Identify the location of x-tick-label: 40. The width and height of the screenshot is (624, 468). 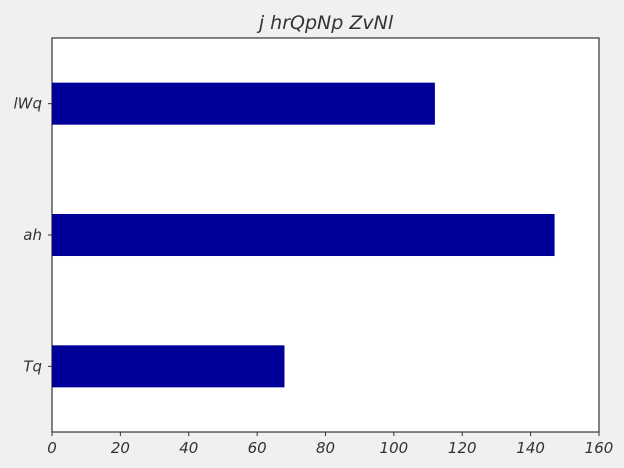
(188, 448).